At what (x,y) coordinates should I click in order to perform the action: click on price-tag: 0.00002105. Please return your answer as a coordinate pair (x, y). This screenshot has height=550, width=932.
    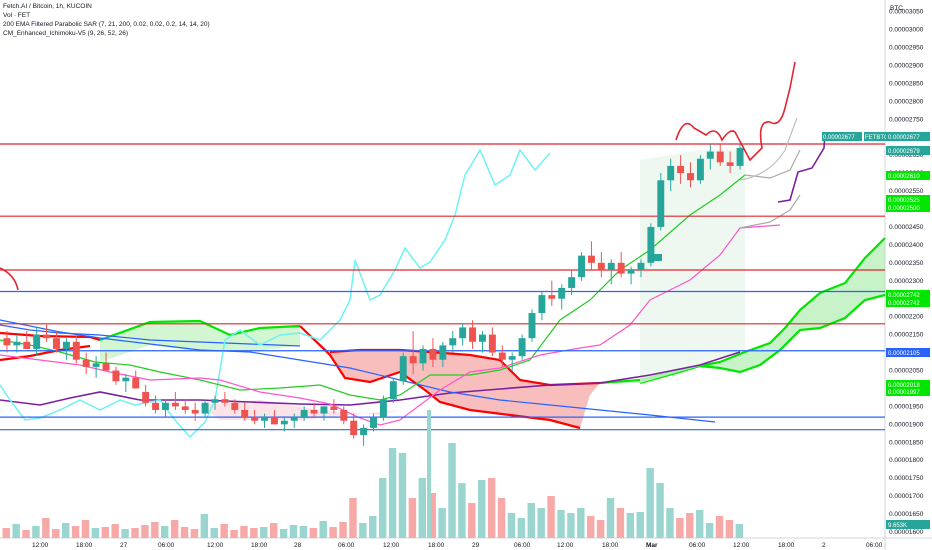
    Looking at the image, I should click on (908, 352).